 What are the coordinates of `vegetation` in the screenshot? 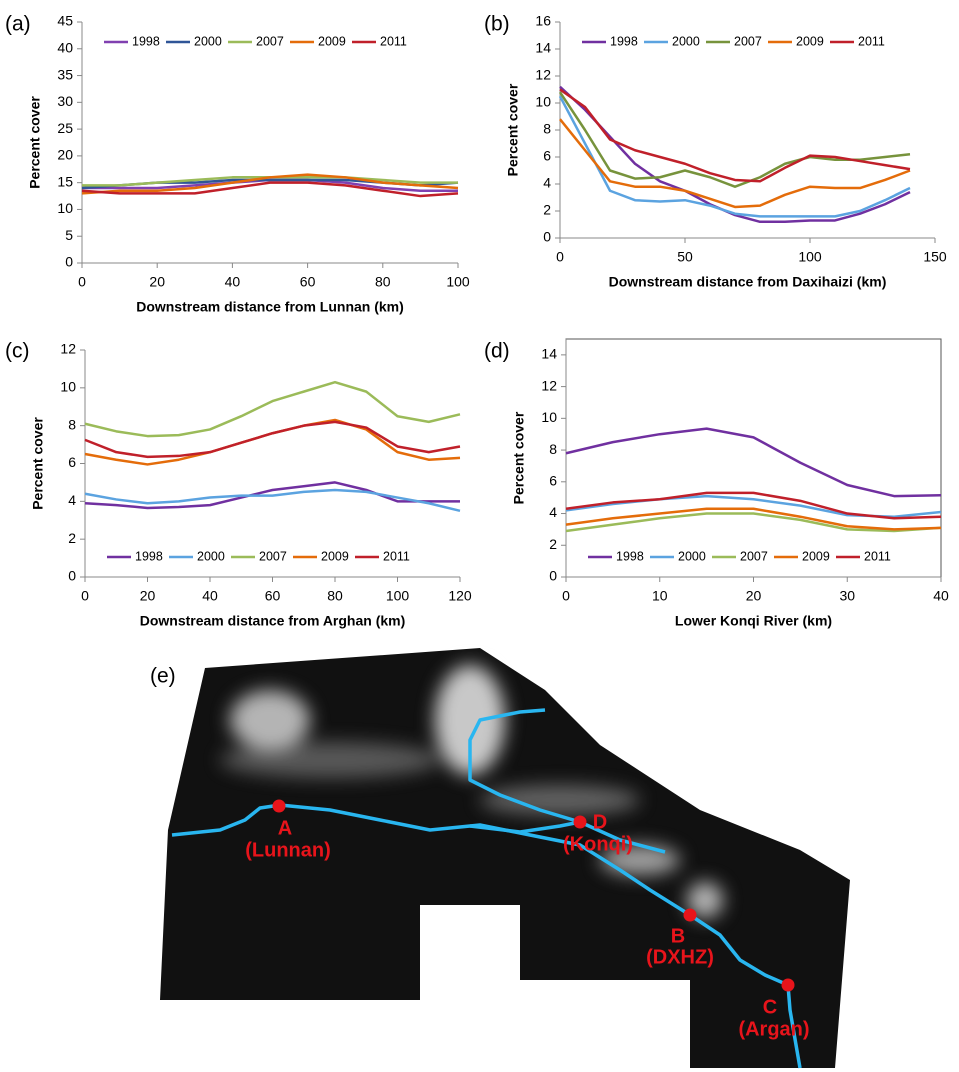 It's located at (471, 791).